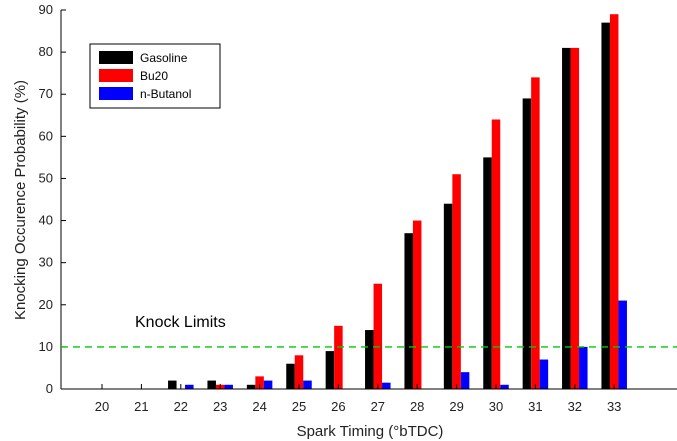  I want to click on y-tick-label: 0, so click(49, 388).